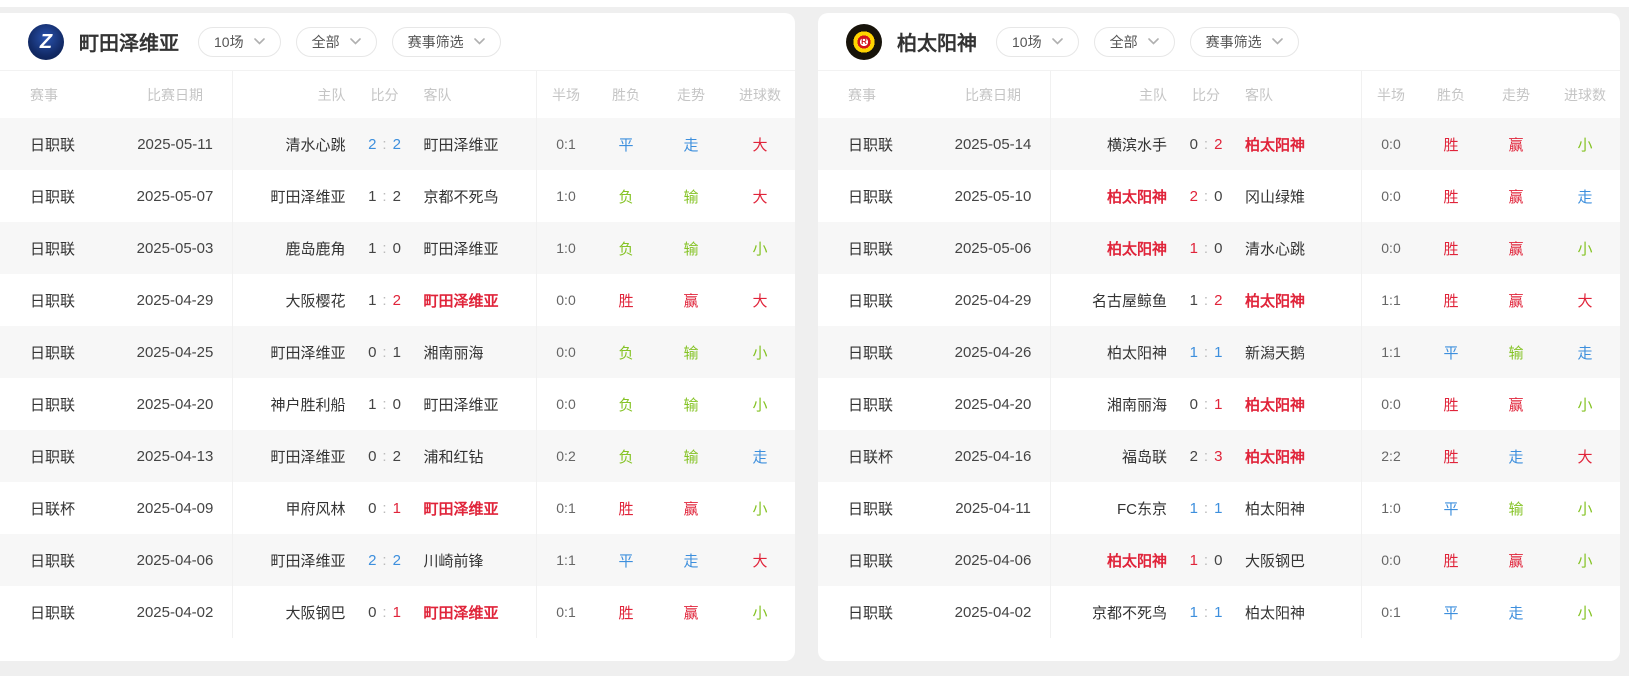  I want to click on match-row: 日联杯 2025-04-09 甲府风林 0:1 町田泽维亚 0:1 胜赢小, so click(397, 508).